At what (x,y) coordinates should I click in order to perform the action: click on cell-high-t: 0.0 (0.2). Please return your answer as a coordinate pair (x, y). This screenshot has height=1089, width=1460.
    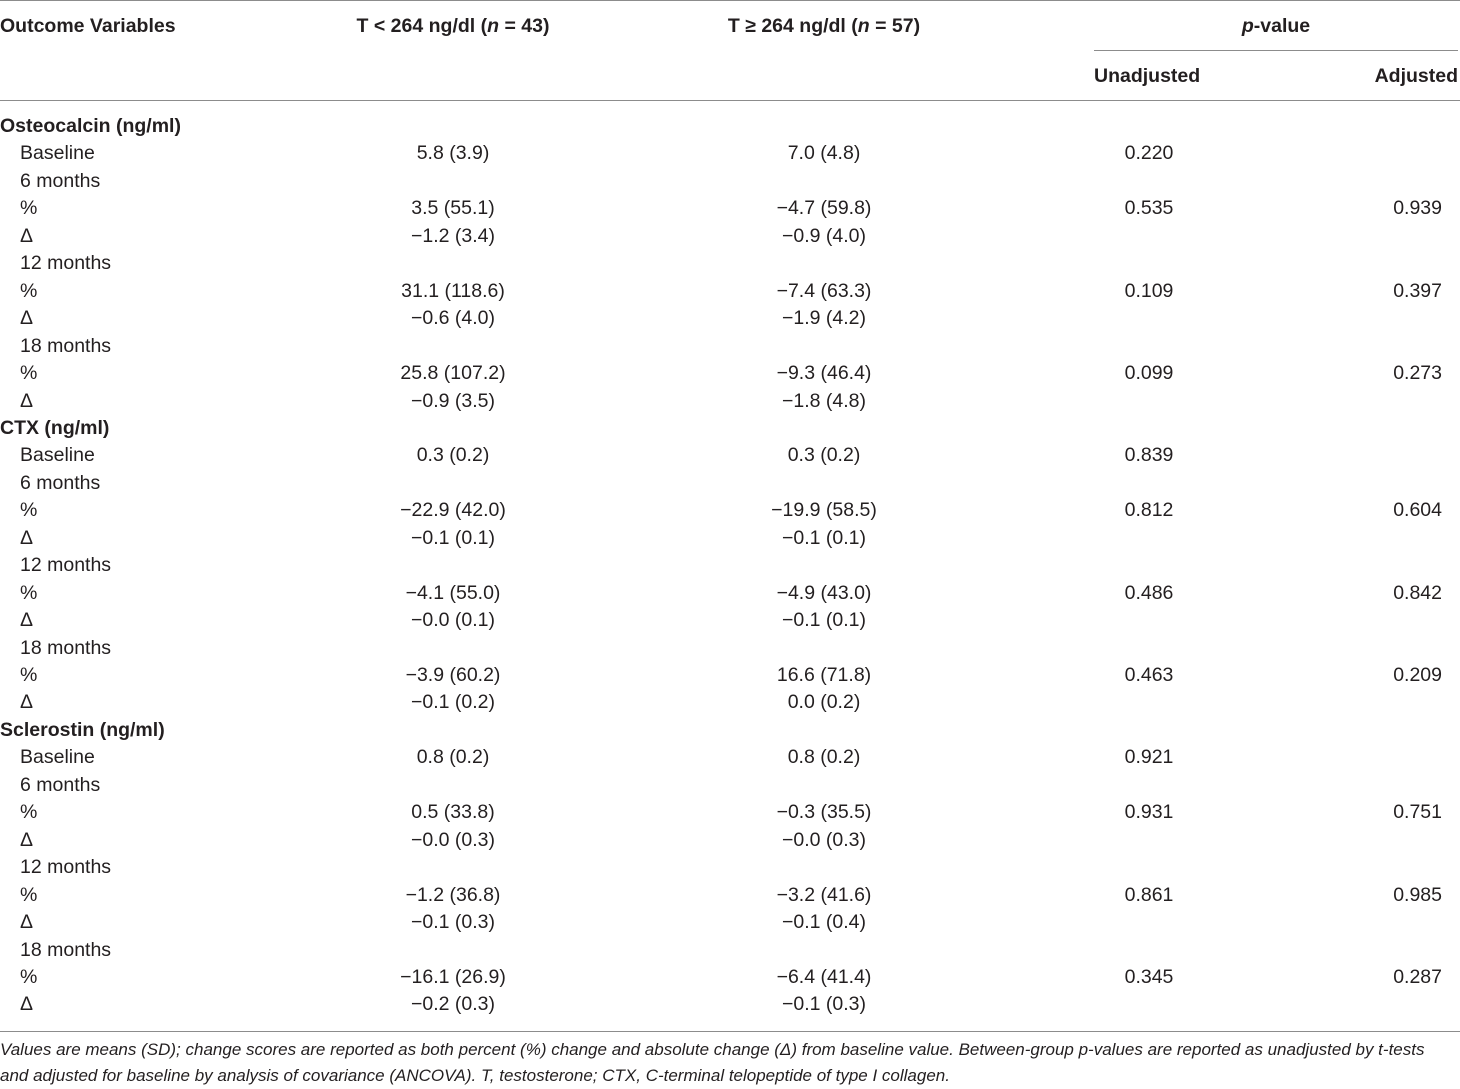
    Looking at the image, I should click on (824, 702).